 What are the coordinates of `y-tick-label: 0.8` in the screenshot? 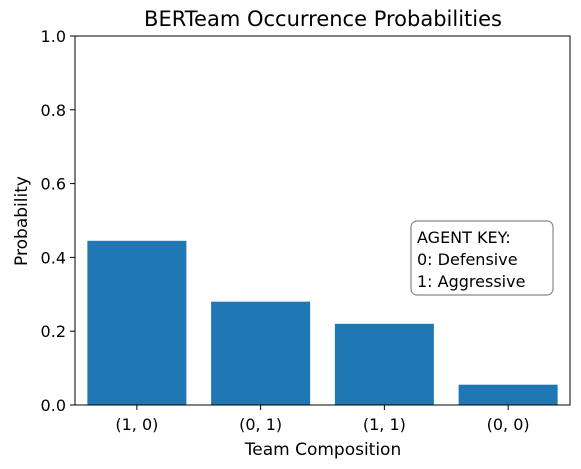 It's located at (53, 110).